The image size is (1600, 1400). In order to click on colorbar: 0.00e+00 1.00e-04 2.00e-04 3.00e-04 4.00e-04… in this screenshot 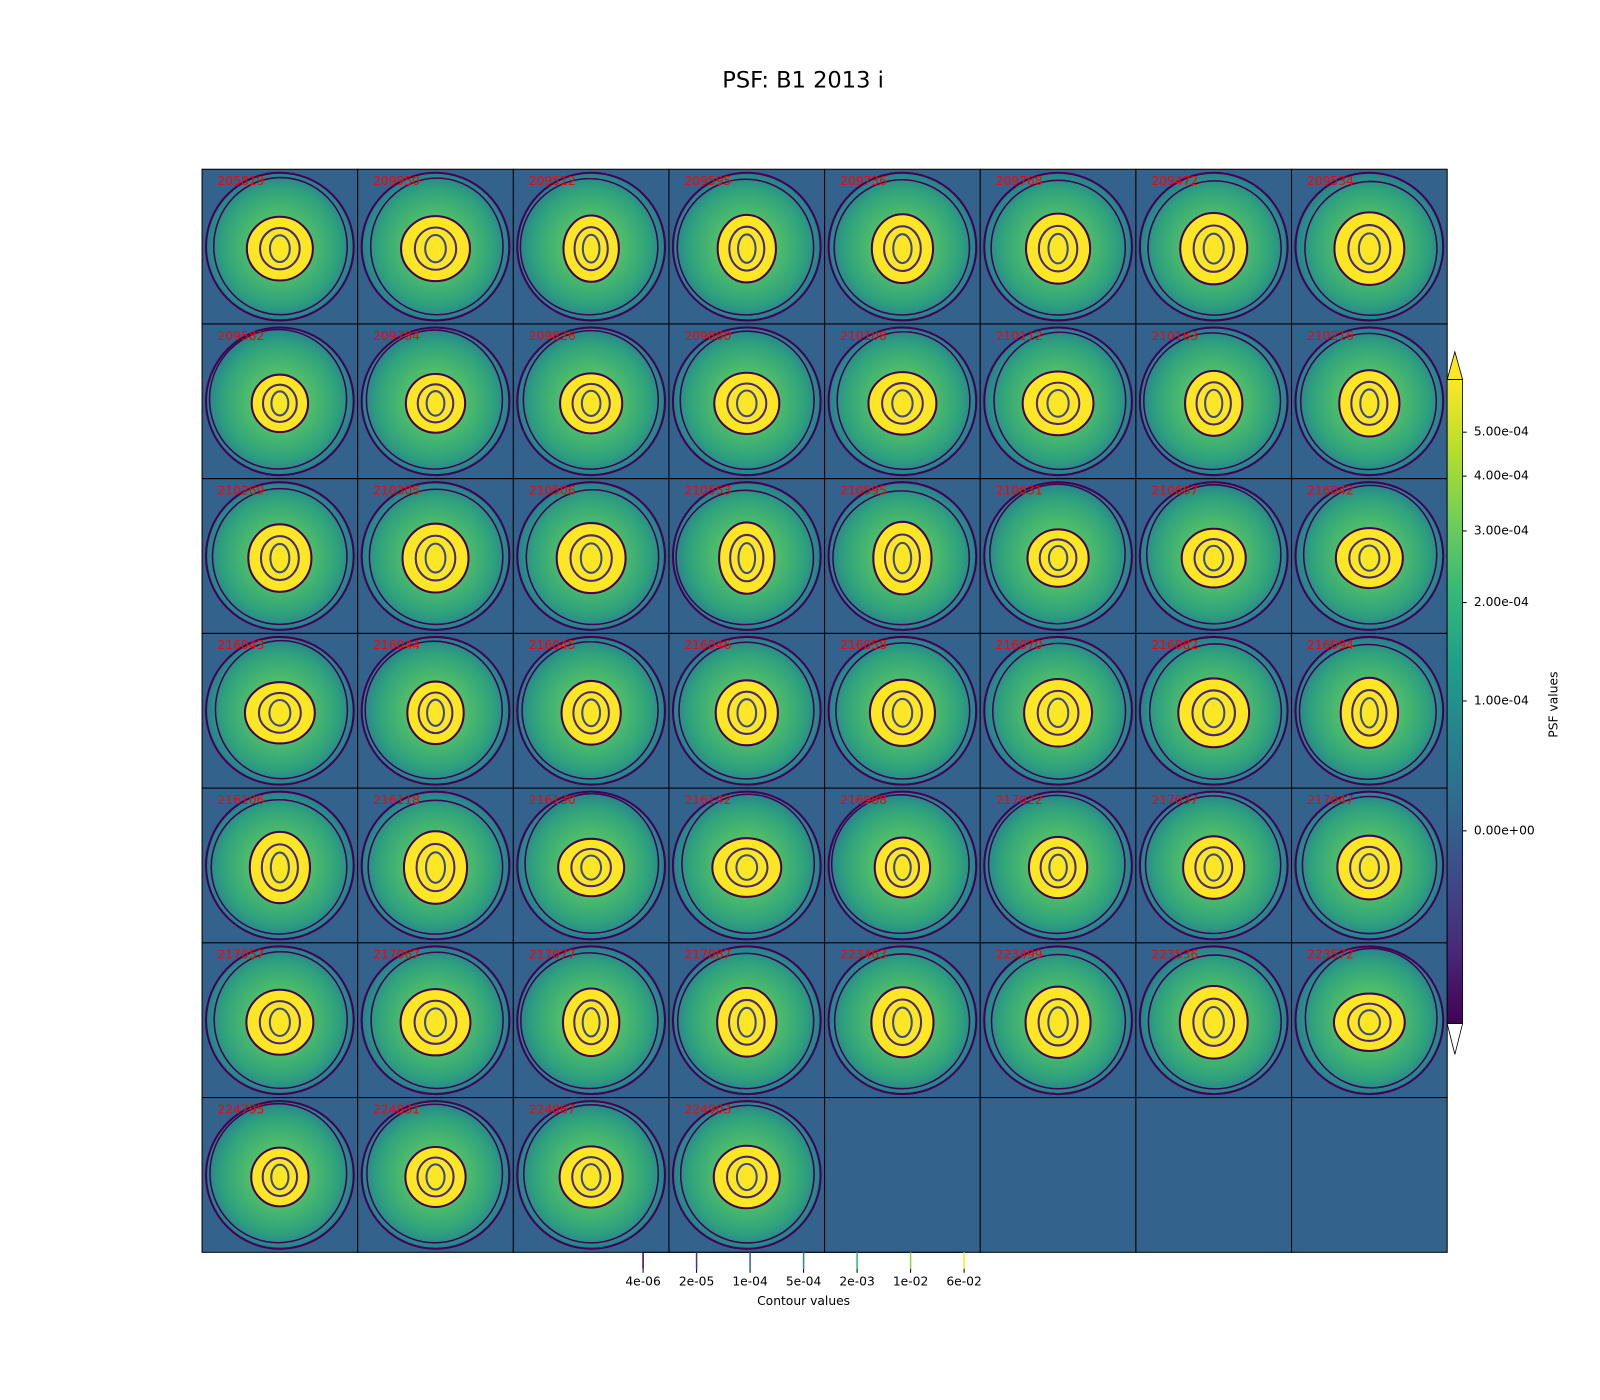, I will do `click(1503, 702)`.